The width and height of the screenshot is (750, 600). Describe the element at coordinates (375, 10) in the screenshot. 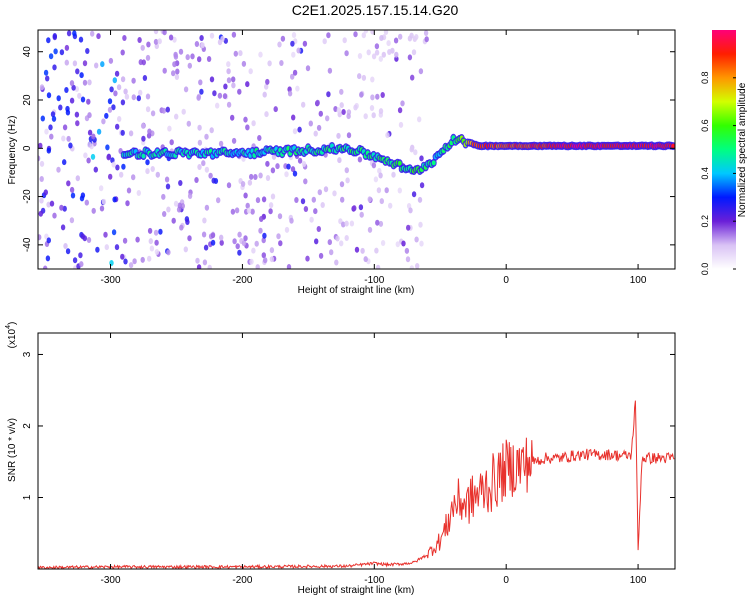

I see `figure-title: C2E1.2025.157.15.14.G20` at that location.